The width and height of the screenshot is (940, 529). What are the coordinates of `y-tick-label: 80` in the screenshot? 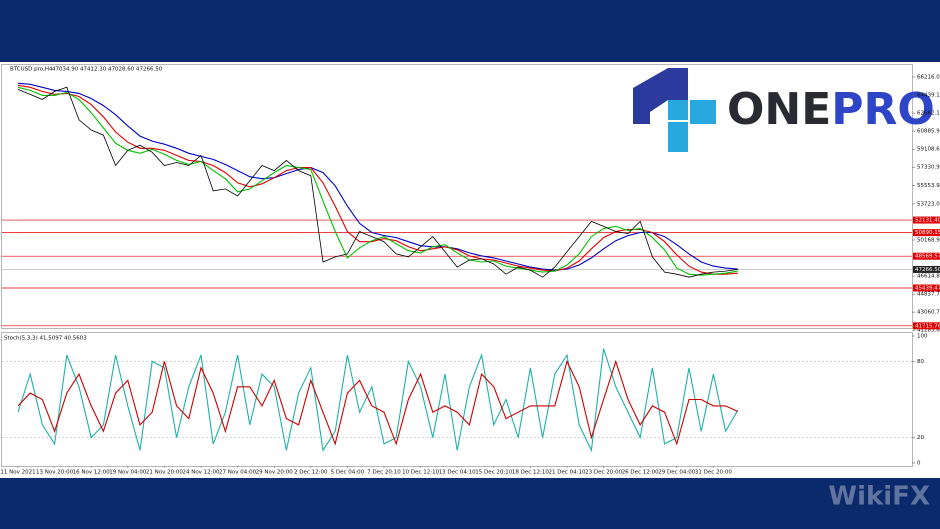 It's located at (920, 362).